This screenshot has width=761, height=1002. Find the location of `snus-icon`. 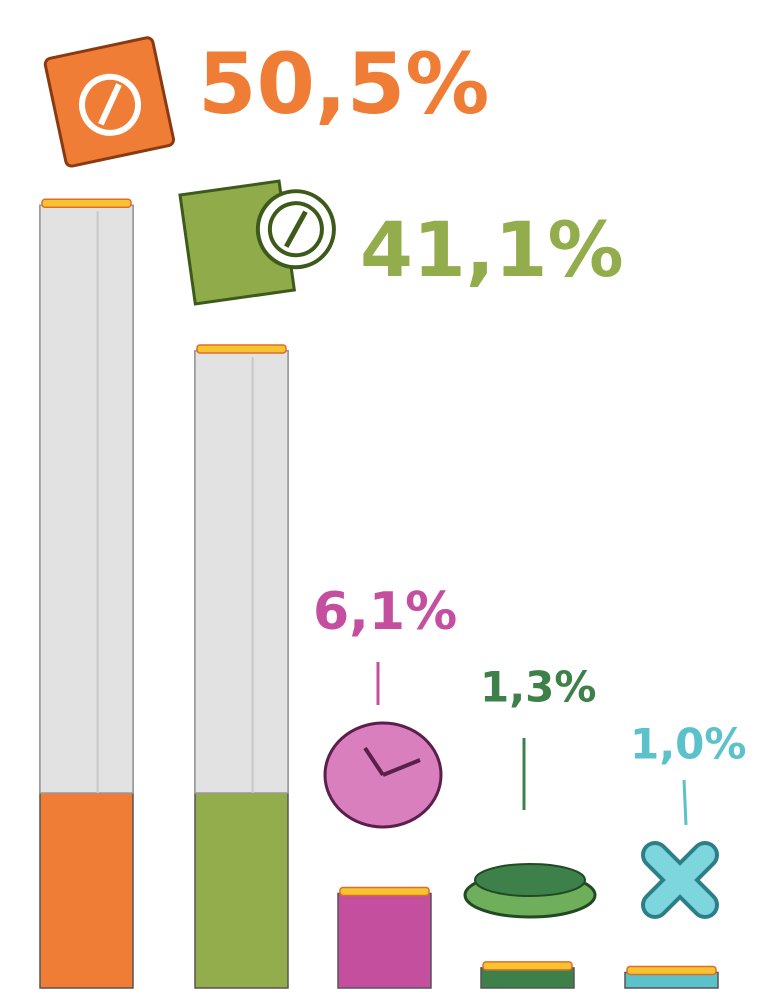

snus-icon is located at coordinates (530, 828).